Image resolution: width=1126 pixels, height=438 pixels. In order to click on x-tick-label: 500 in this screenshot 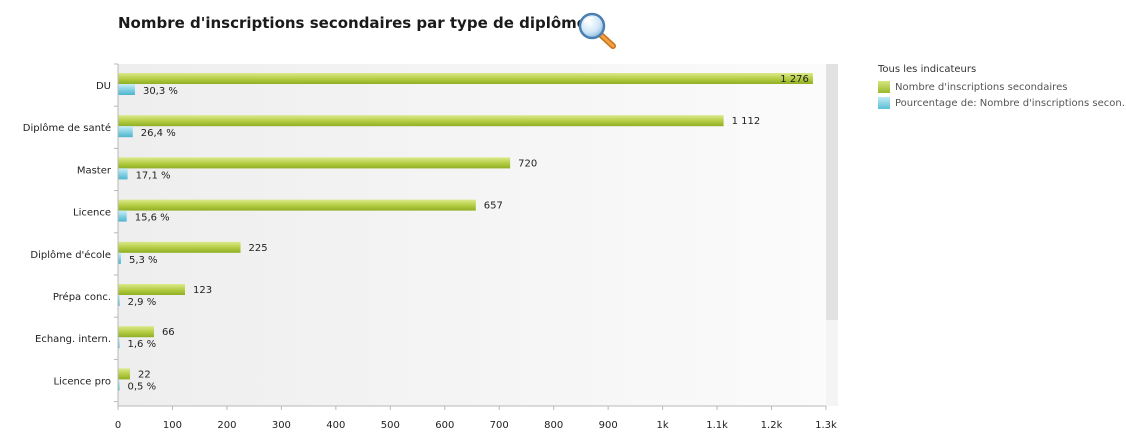, I will do `click(390, 425)`.